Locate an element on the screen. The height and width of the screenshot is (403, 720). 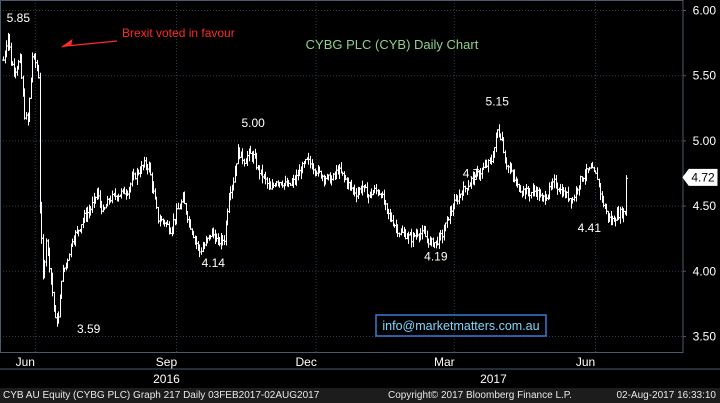
watermark-box: info@marketmatters.com.au is located at coordinates (461, 325).